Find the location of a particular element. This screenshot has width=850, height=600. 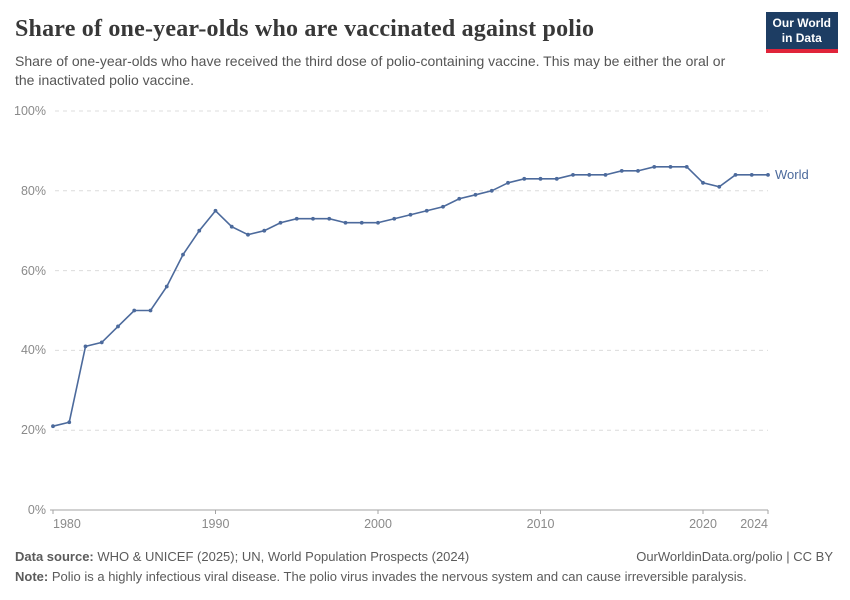

data-point-2023 is located at coordinates (751, 174).